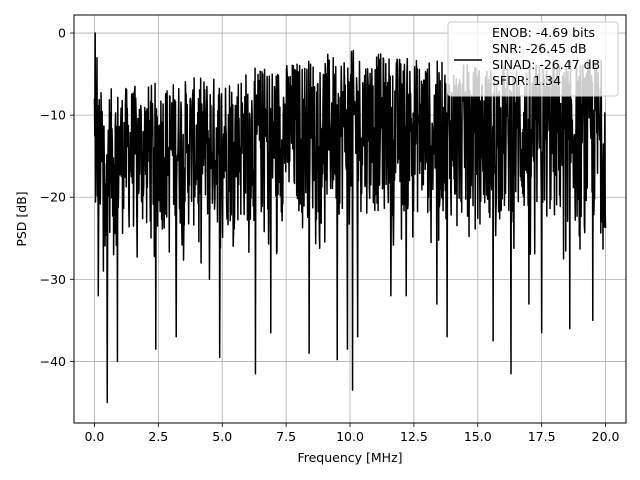 Image resolution: width=640 pixels, height=480 pixels. I want to click on x-tick-label: 2.5, so click(158, 436).